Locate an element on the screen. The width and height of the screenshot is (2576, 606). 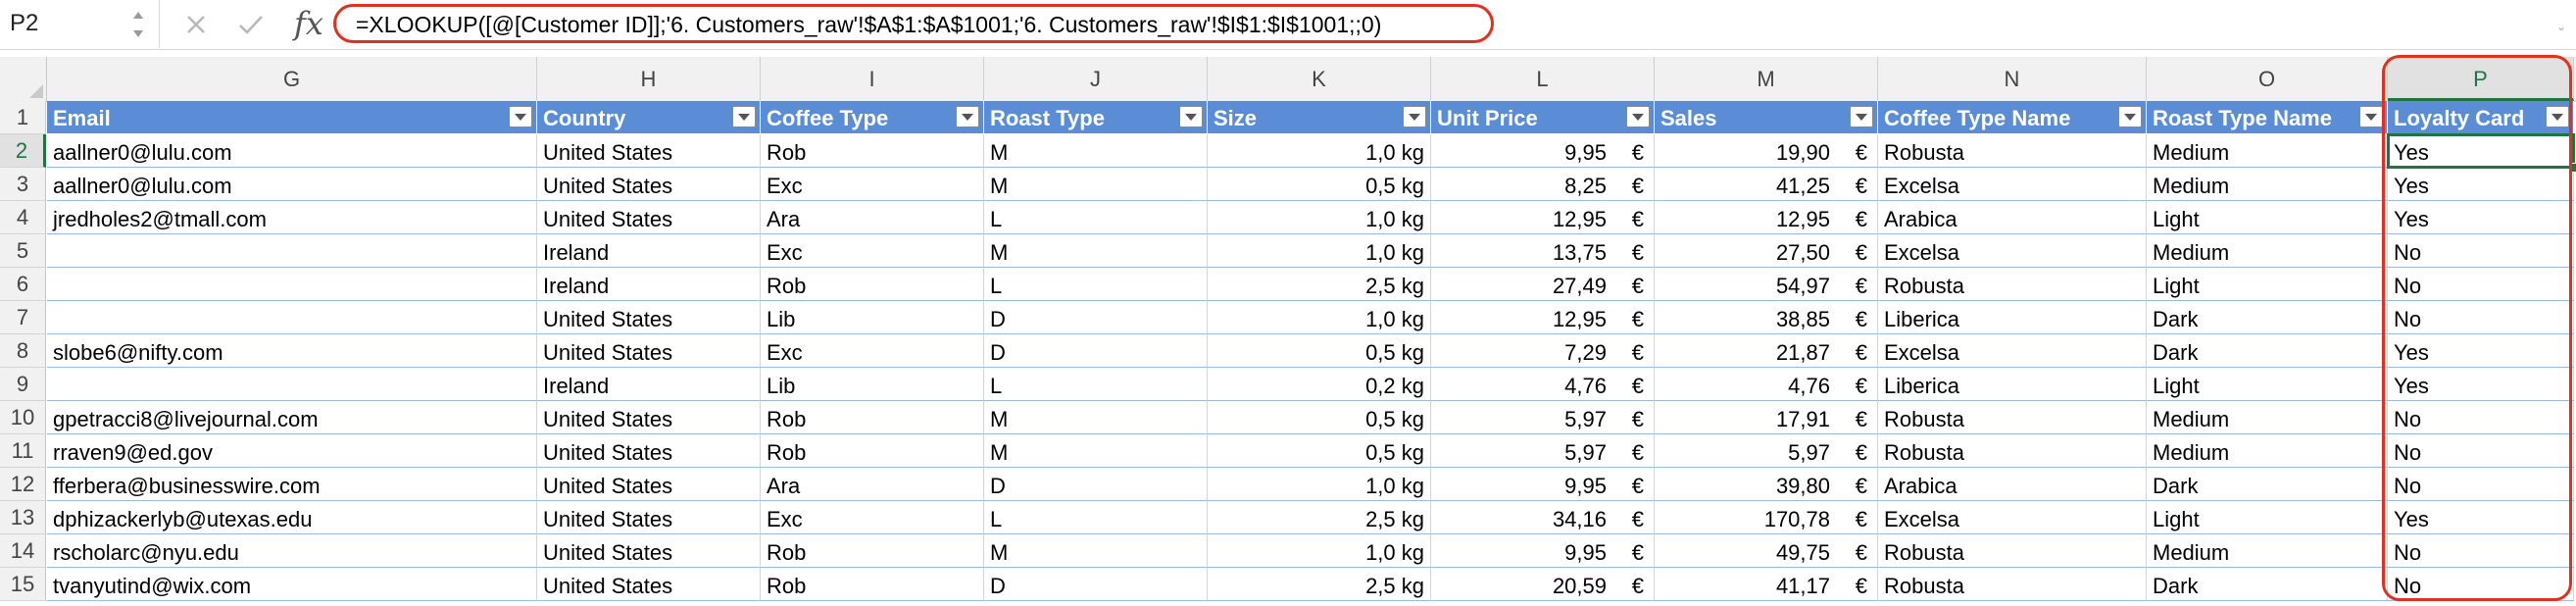
fill-handle is located at coordinates (2572, 168).